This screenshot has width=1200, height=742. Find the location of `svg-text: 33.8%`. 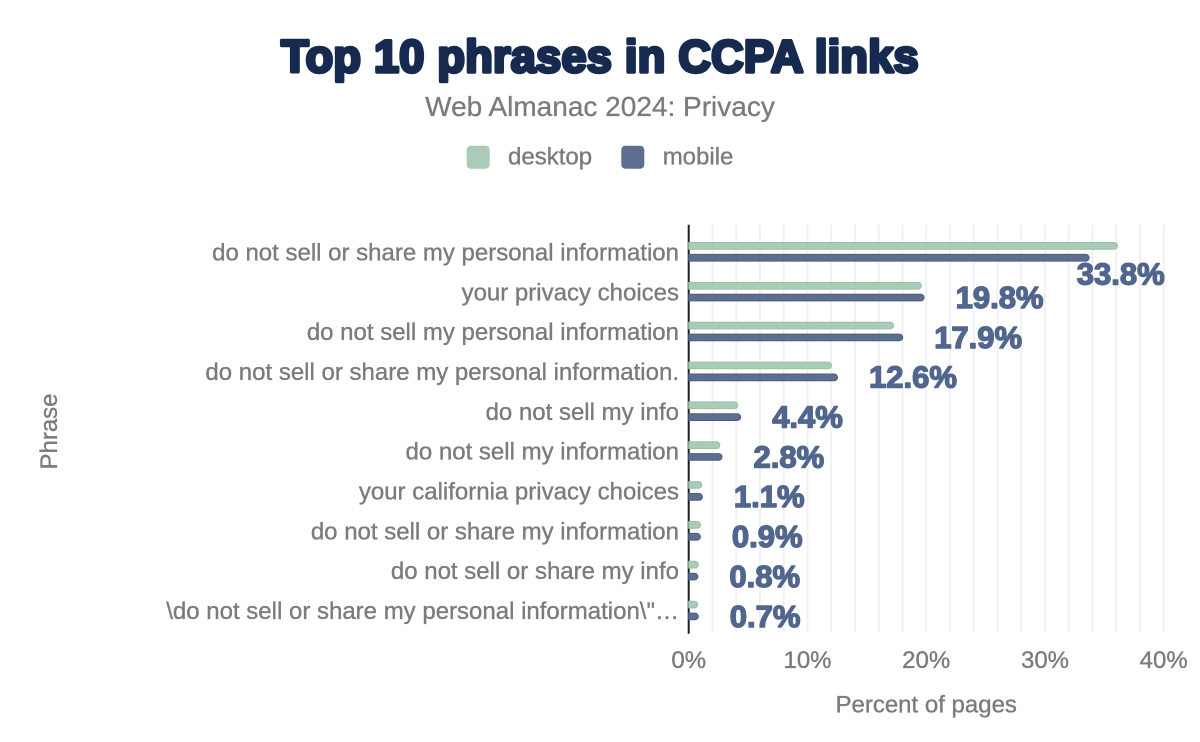

svg-text: 33.8% is located at coordinates (1121, 274).